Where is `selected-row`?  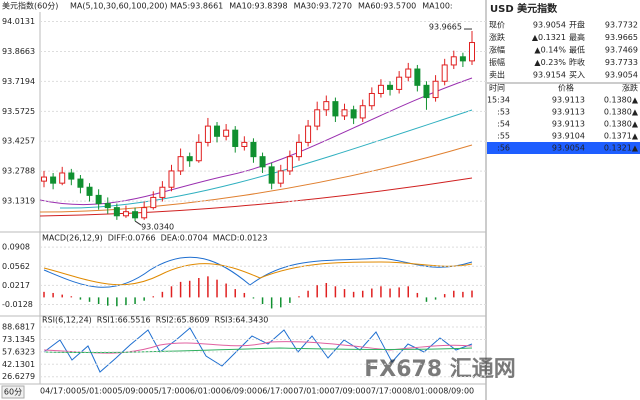
selected-row is located at coordinates (563, 148).